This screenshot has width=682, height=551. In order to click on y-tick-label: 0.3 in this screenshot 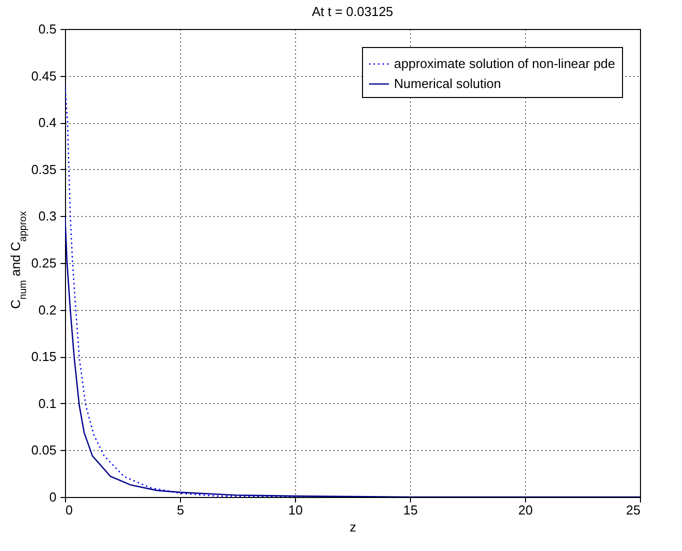, I will do `click(47, 216)`.